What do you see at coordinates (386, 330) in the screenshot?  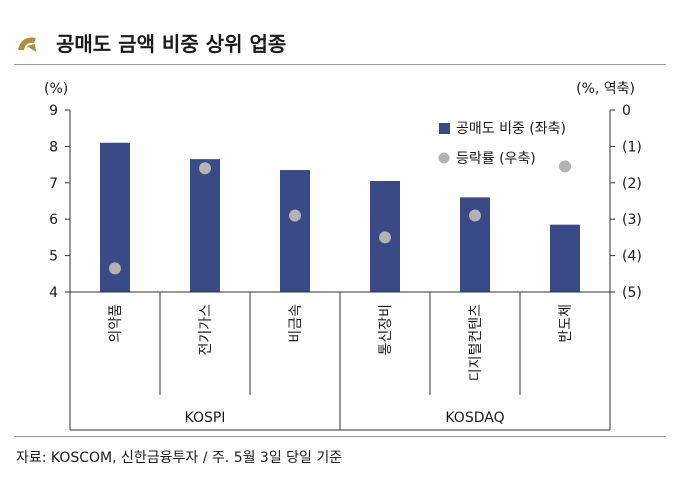 I see `category-label: 통신장비` at bounding box center [386, 330].